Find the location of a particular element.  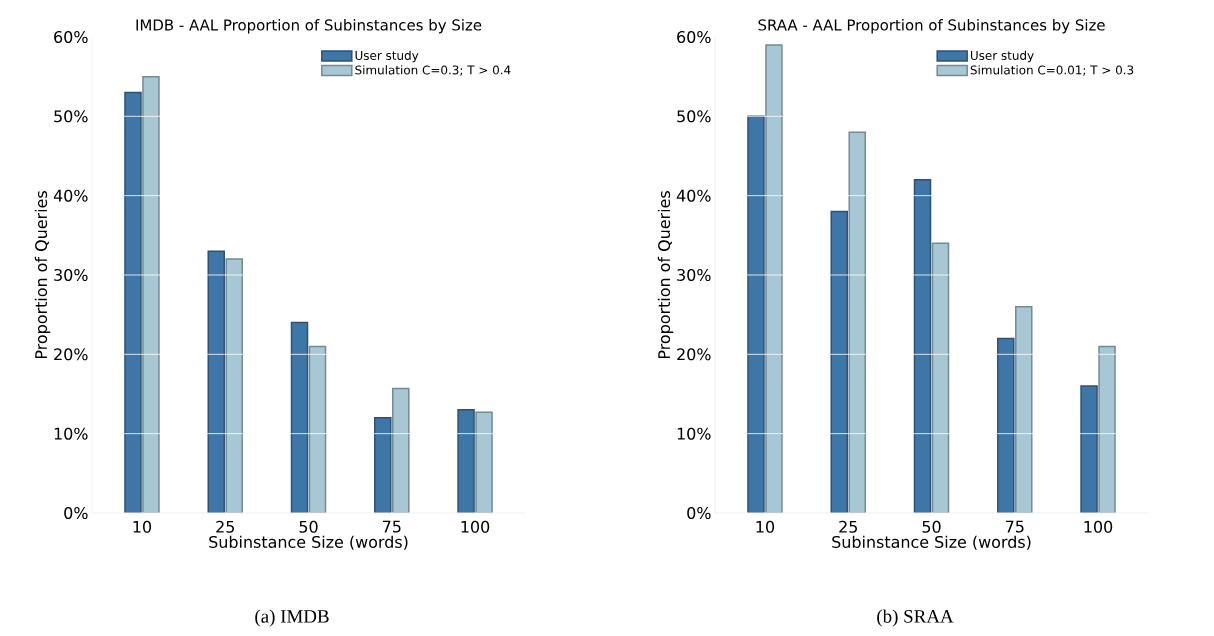

text: (b) SRAA is located at coordinates (915, 618).